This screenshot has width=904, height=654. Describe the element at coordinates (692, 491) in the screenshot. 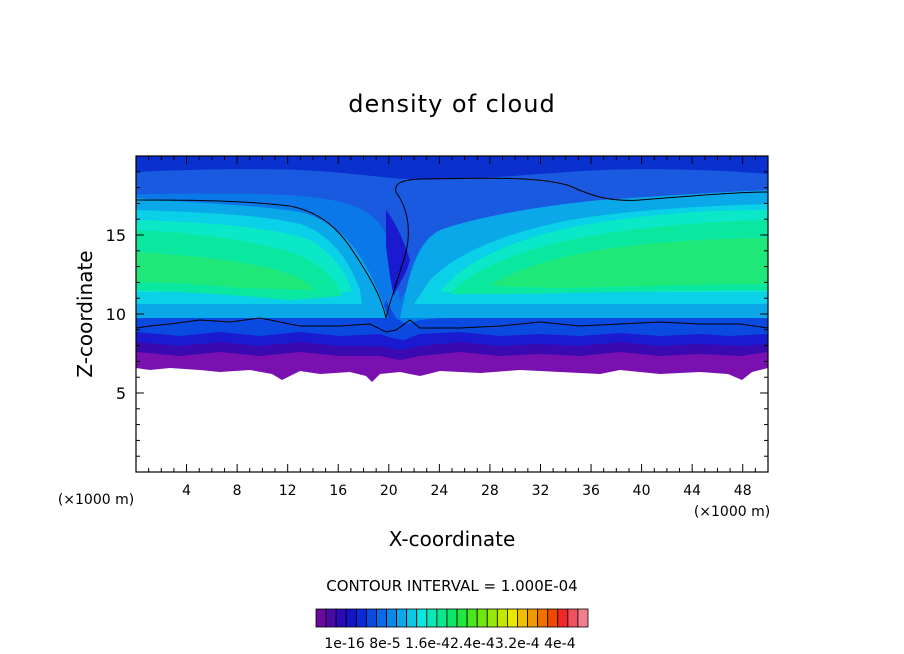

I see `x-tick-label: 44` at that location.